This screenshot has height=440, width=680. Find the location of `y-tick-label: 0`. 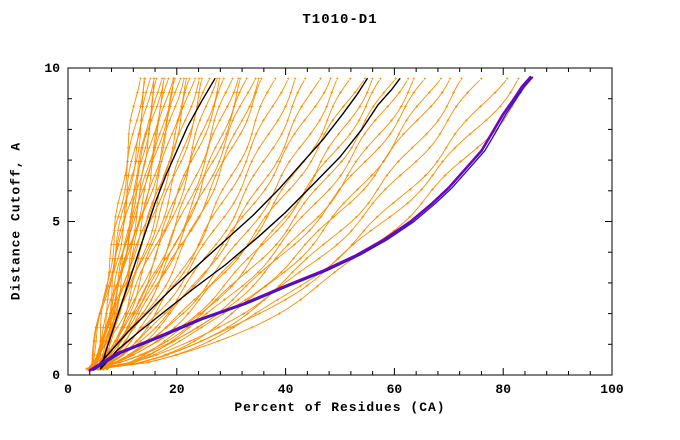

y-tick-label: 0 is located at coordinates (56, 375).